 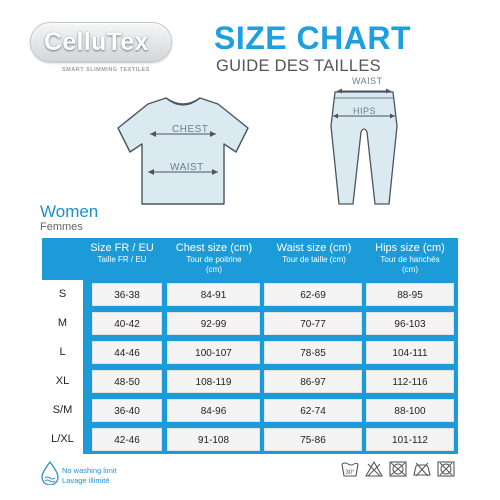 I want to click on cell-hips: 88-95, so click(x=410, y=294).